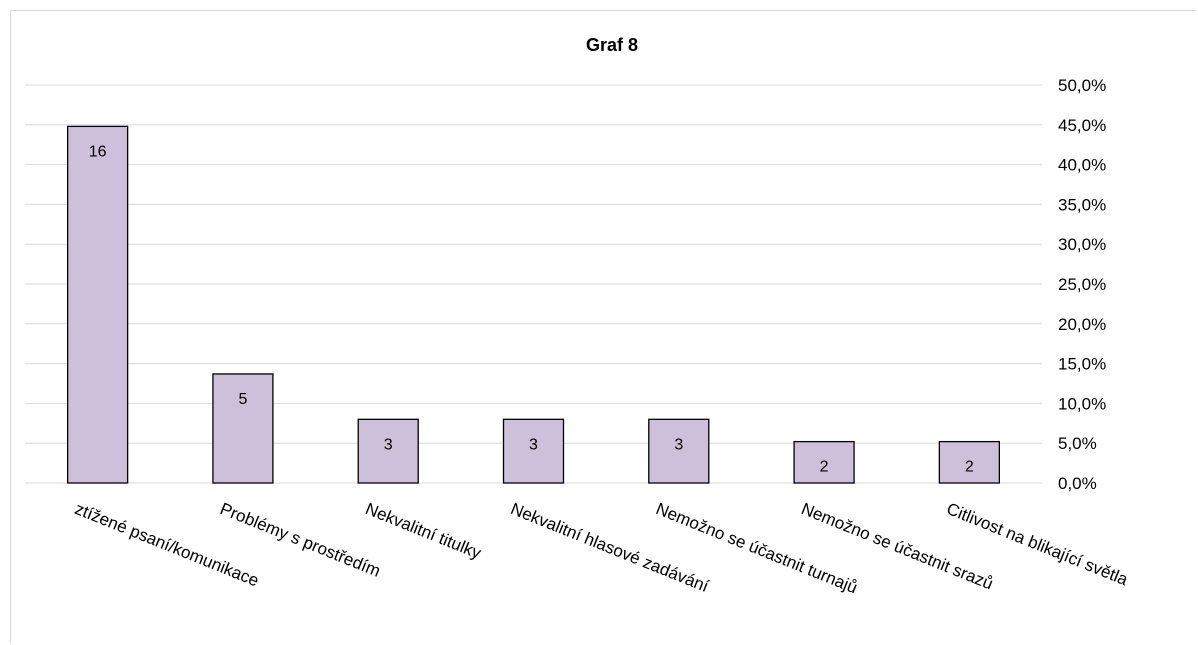 This screenshot has height=645, width=1198. Describe the element at coordinates (1082, 204) in the screenshot. I see `y-tick-label: 35,0%` at that location.